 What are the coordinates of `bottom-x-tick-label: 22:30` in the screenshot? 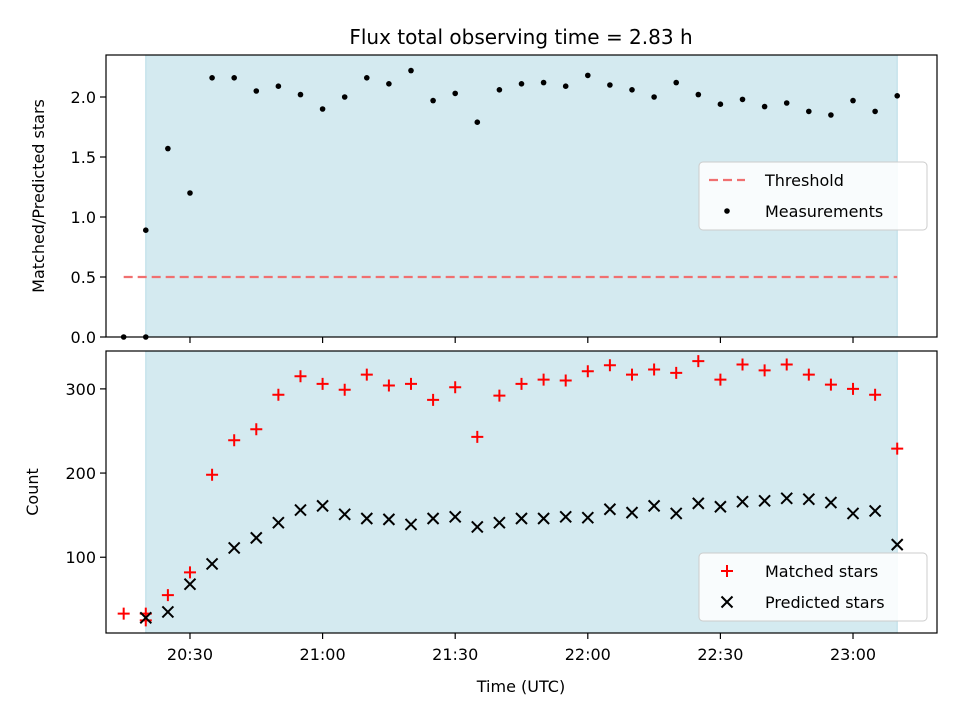 It's located at (720, 654).